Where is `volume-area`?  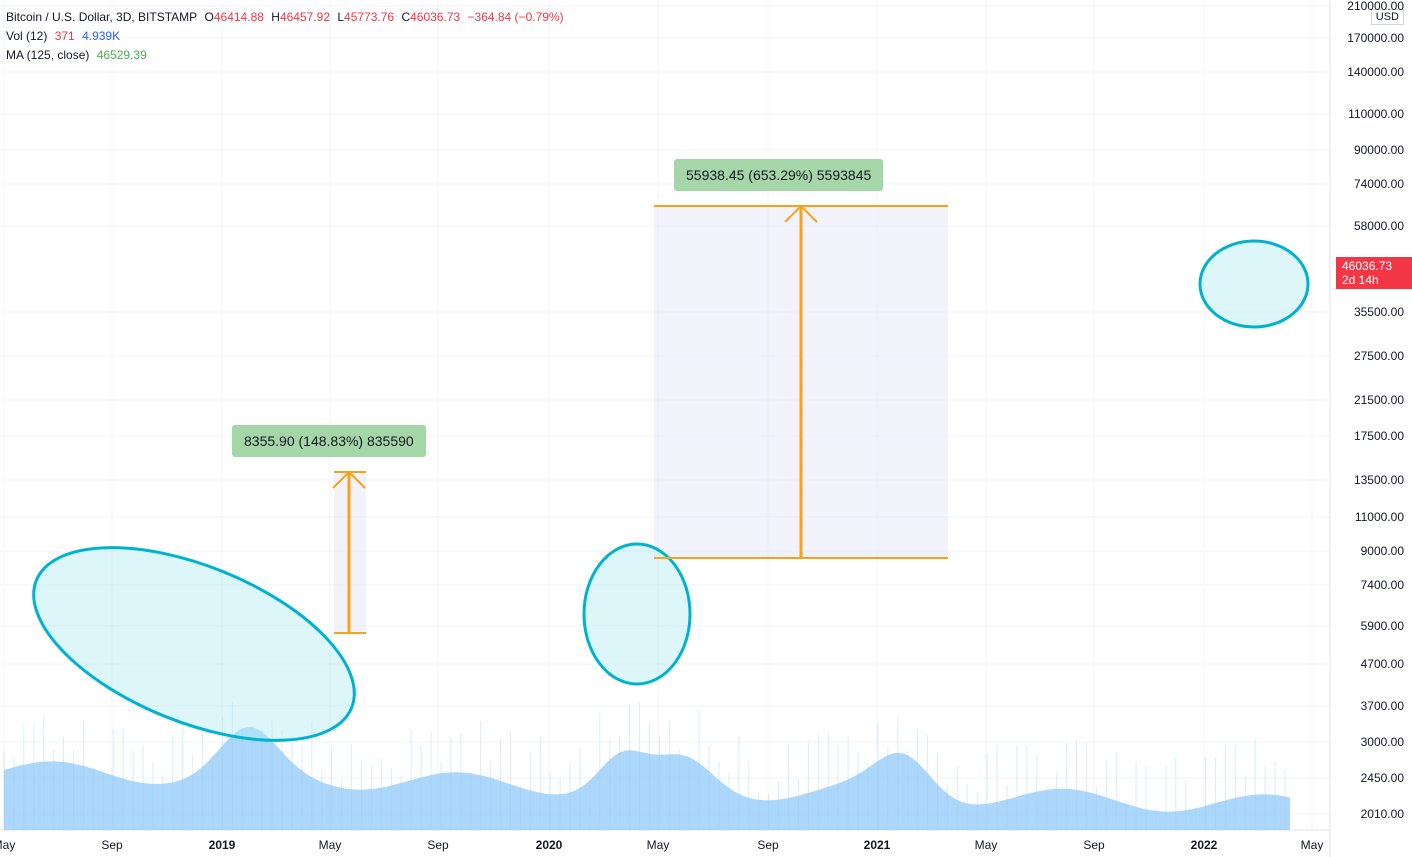 volume-area is located at coordinates (647, 778).